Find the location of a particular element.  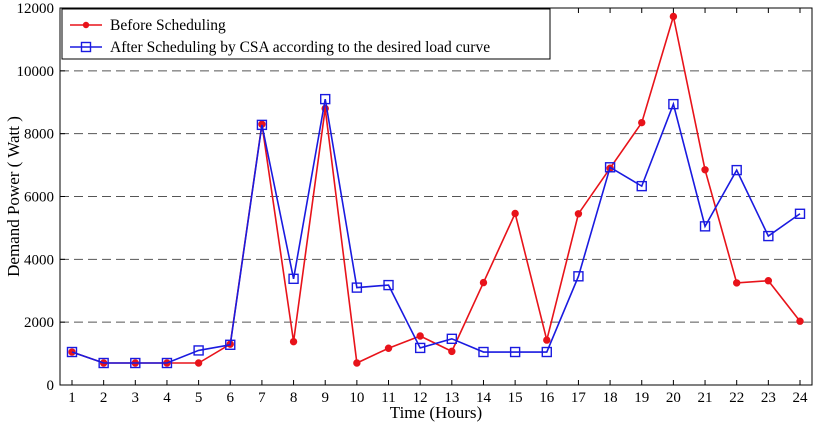

y-tick-label: 6000 is located at coordinates (39, 198).